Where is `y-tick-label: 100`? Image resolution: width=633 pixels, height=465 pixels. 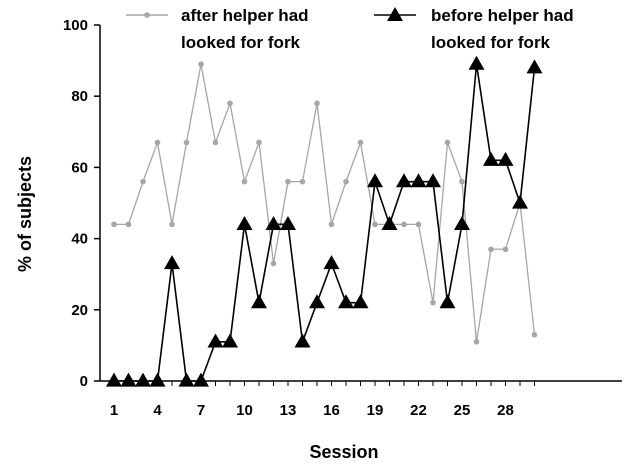
y-tick-label: 100 is located at coordinates (75, 25).